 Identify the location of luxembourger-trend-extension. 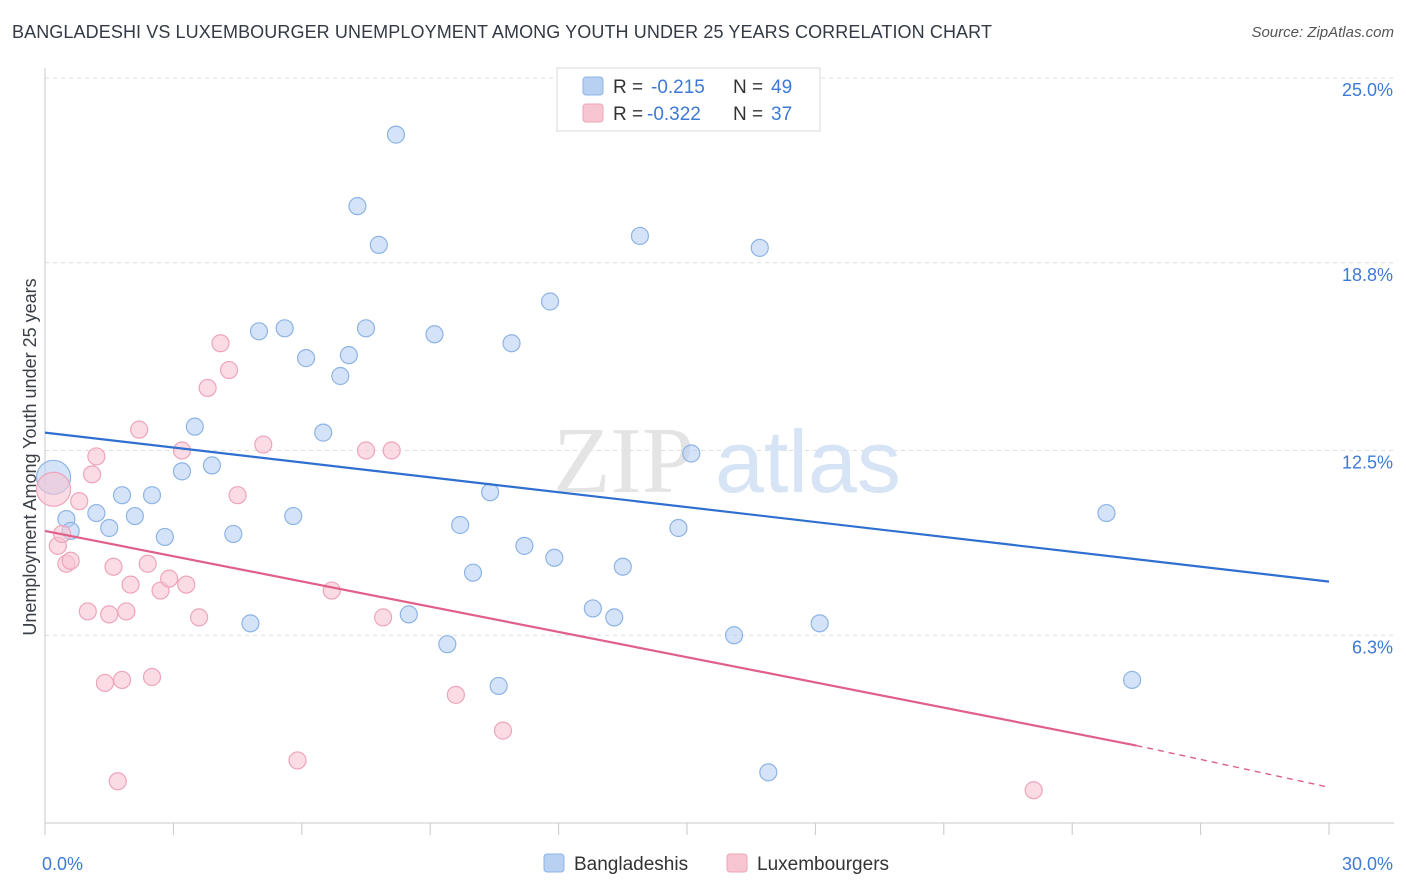
(1233, 766).